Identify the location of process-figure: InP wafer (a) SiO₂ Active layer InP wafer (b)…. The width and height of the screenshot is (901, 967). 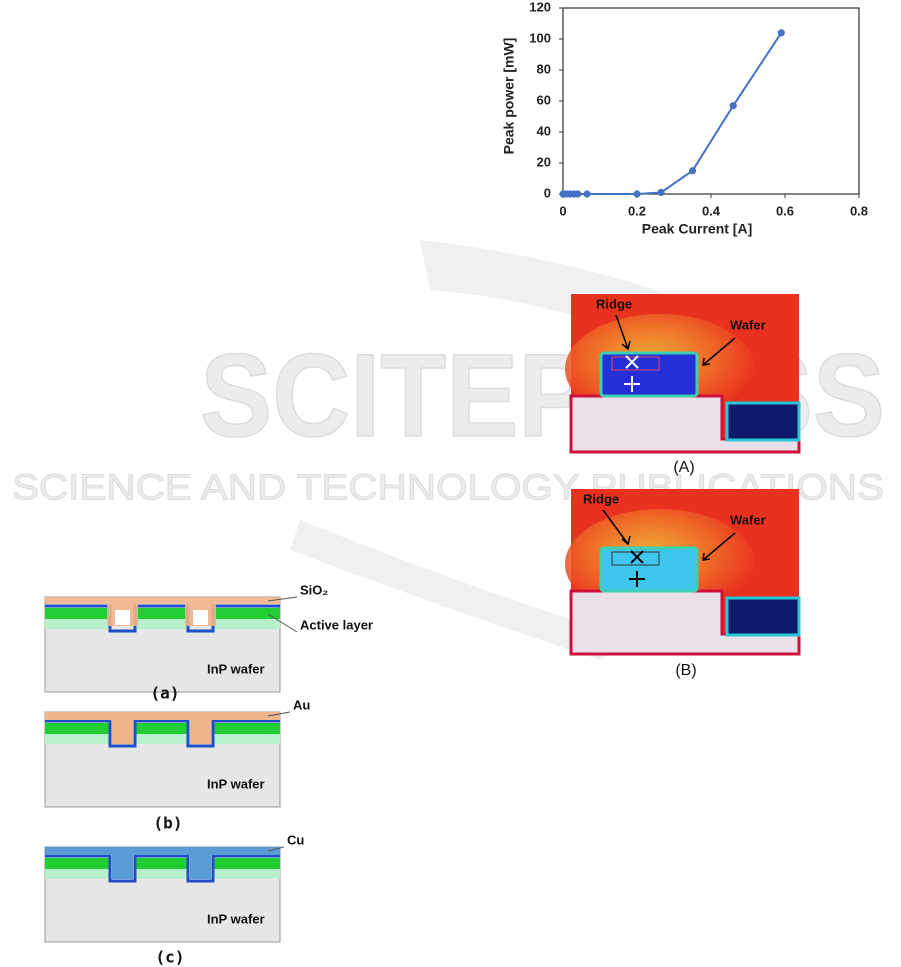
(208, 774).